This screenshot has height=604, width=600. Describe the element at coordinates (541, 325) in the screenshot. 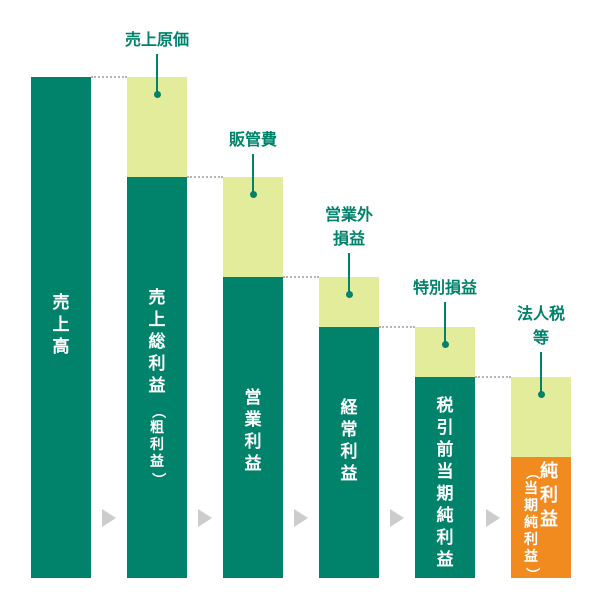

I see `deduction-label-taxes: 法人税等` at that location.